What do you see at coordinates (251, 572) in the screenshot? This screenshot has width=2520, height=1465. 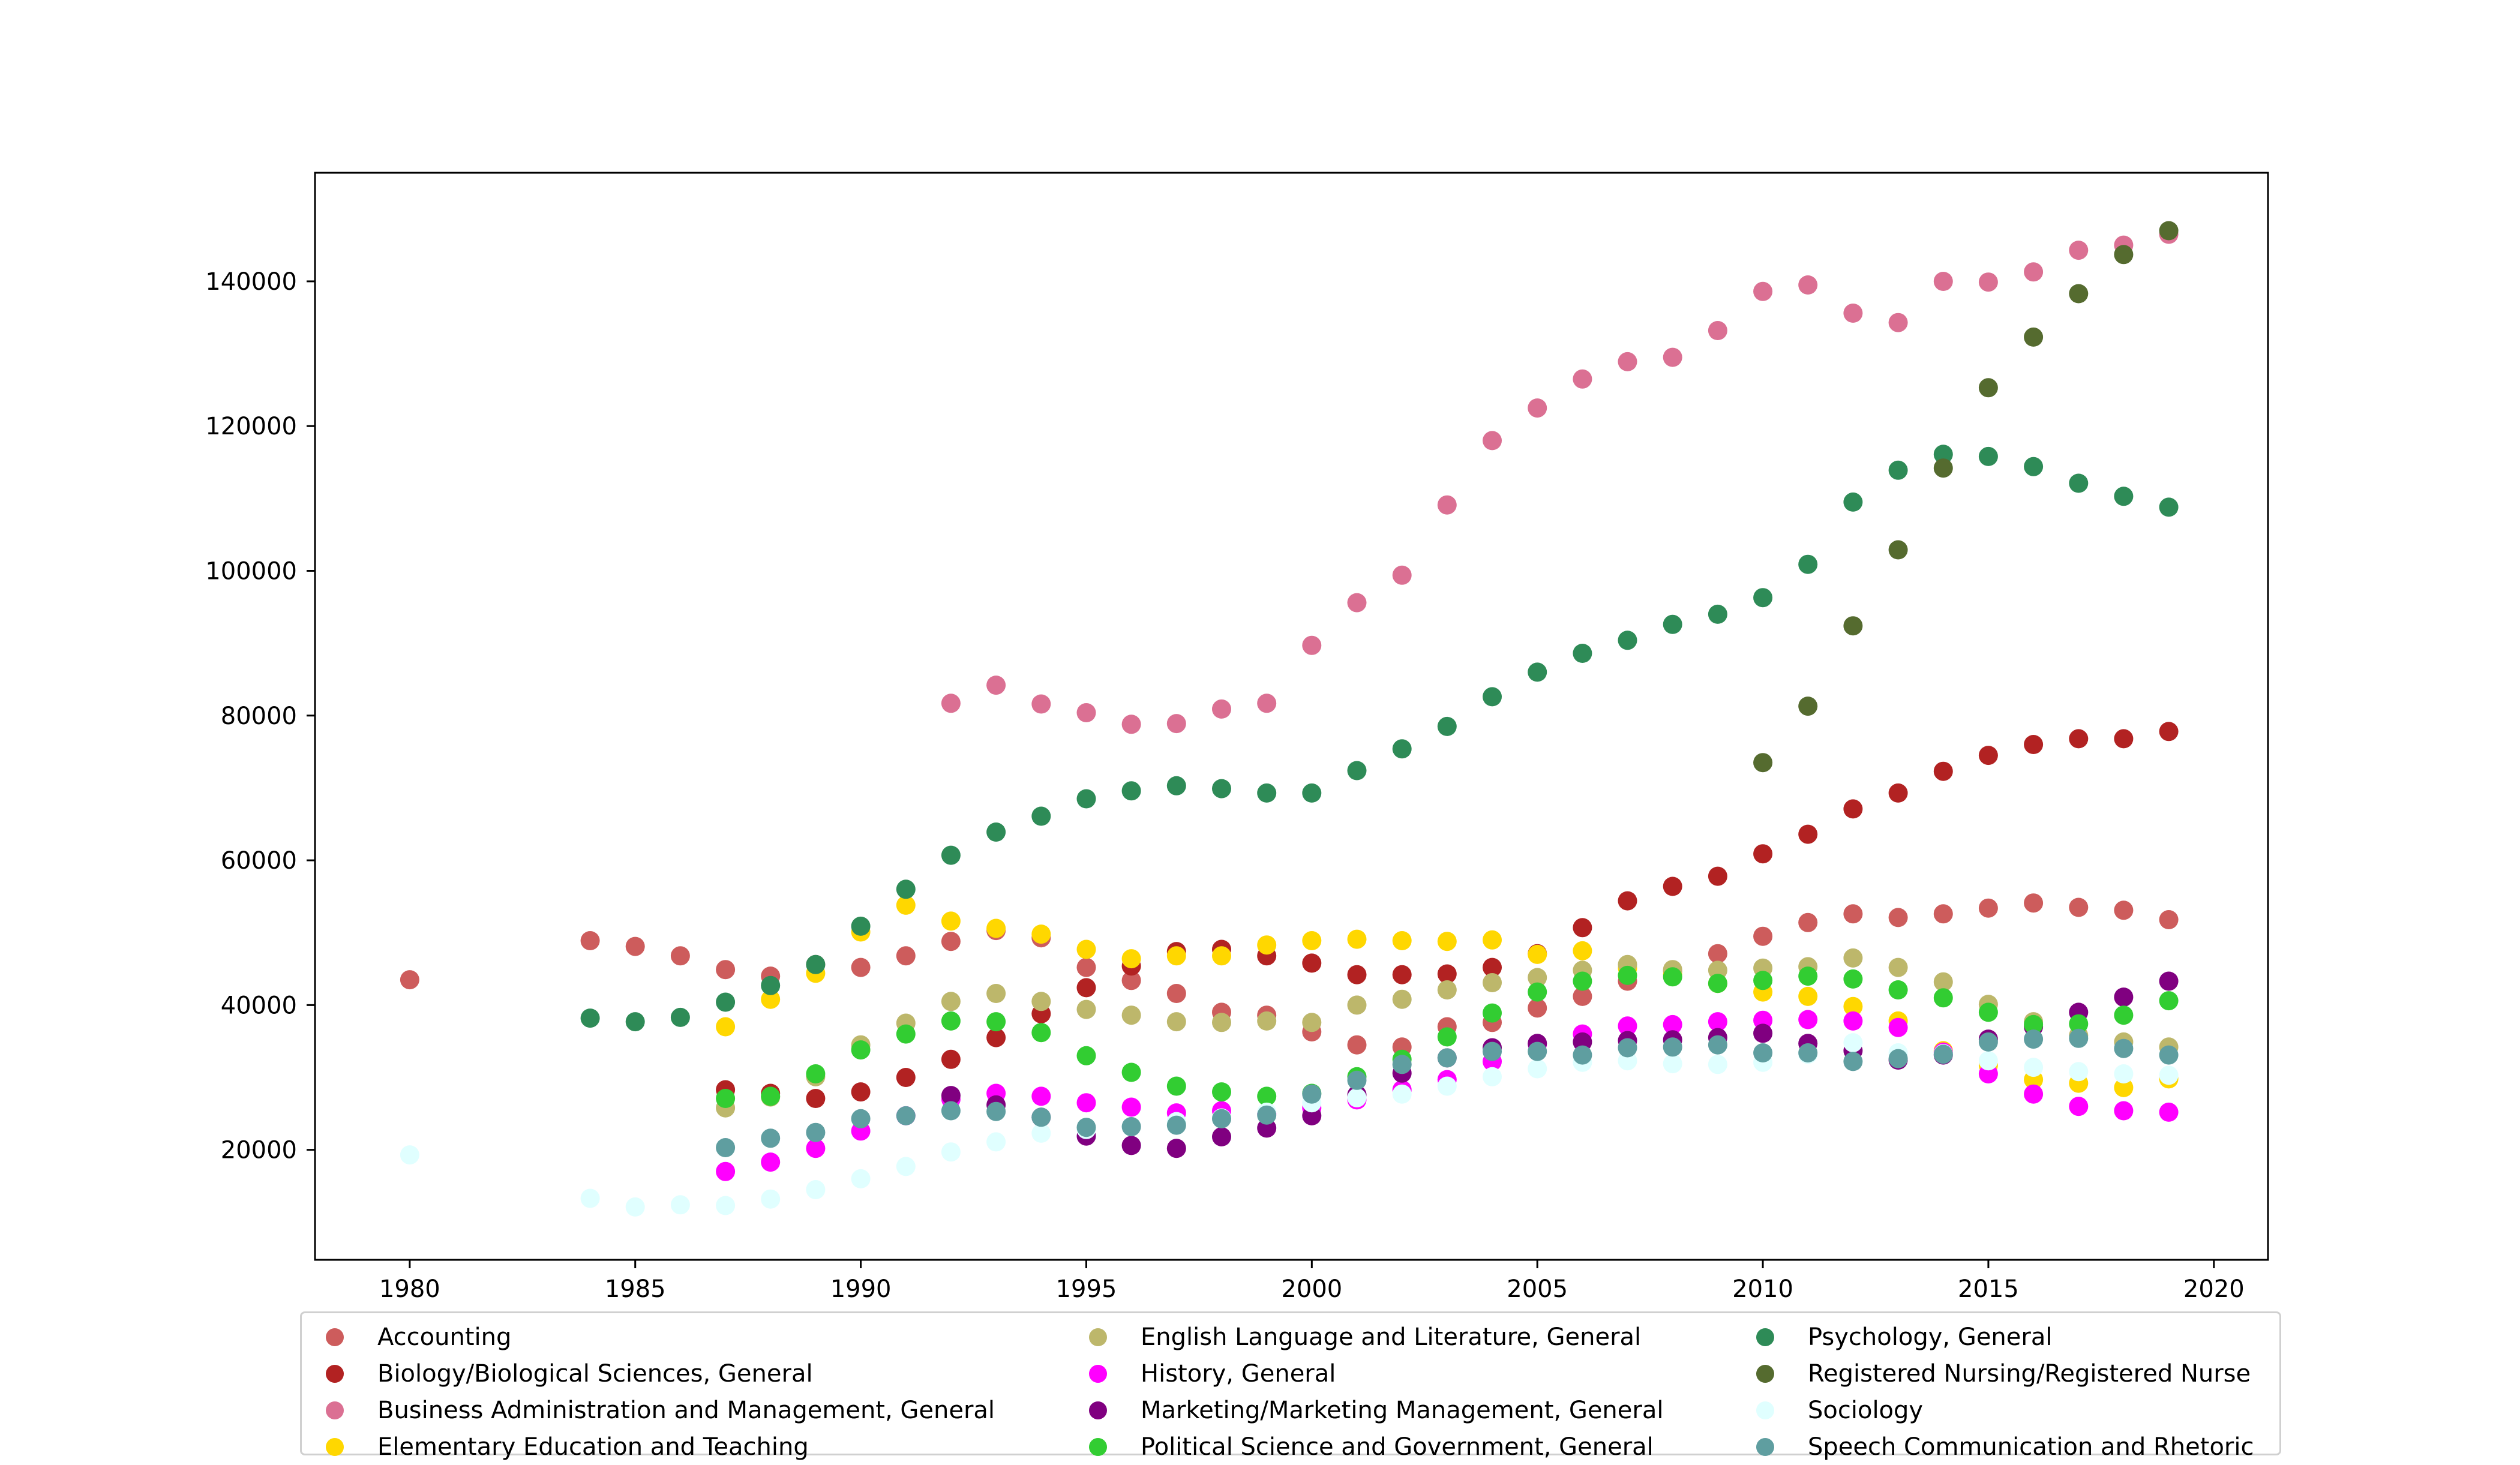 I see `y-tick-label: 100000` at bounding box center [251, 572].